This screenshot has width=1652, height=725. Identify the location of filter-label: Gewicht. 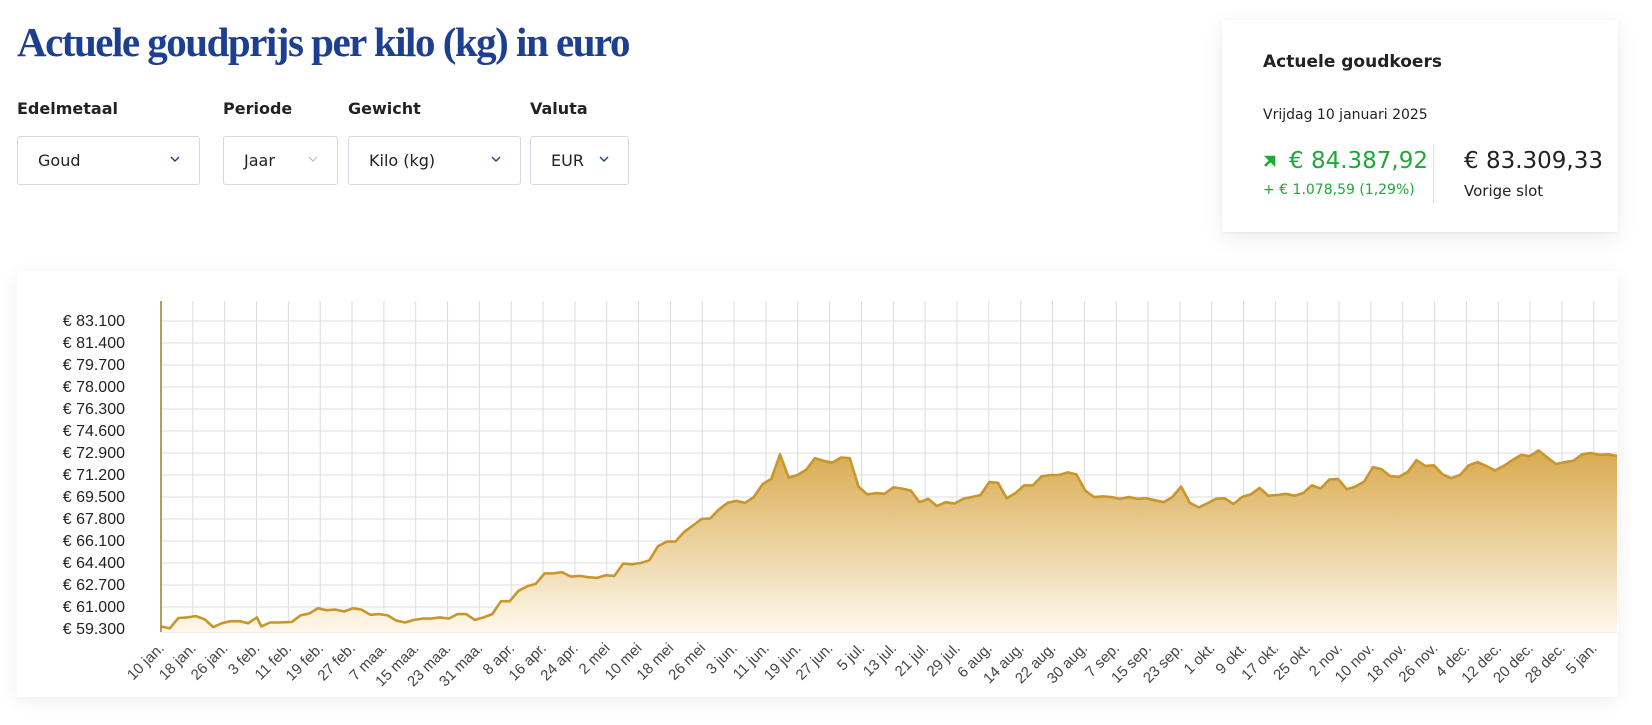
(384, 108).